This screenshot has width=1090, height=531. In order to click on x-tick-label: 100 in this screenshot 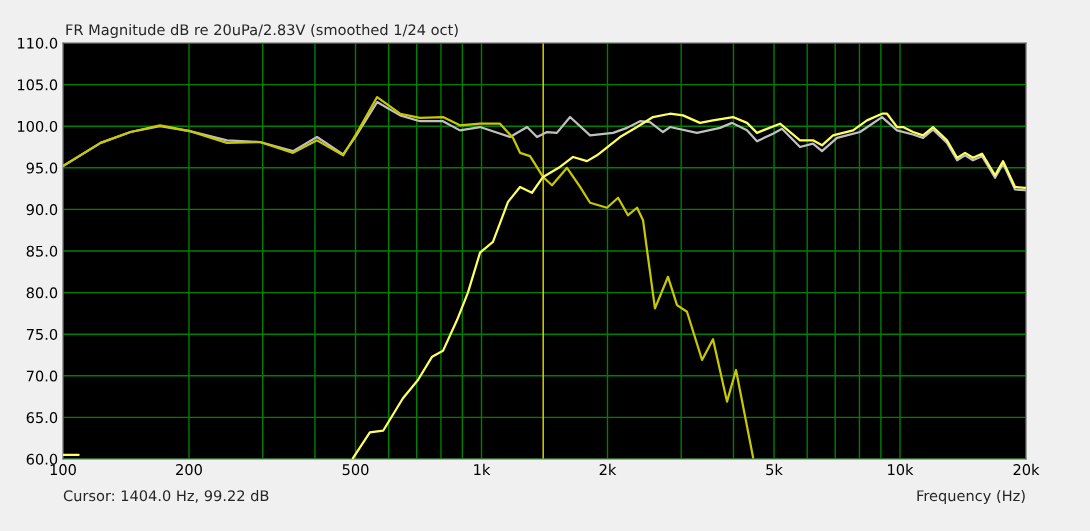, I will do `click(63, 470)`.